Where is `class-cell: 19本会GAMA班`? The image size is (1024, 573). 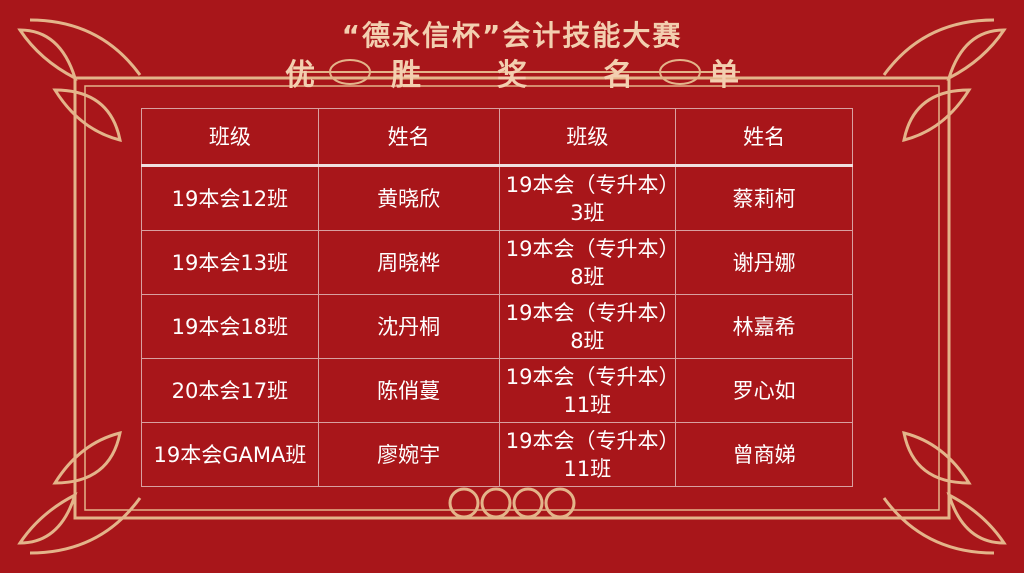 class-cell: 19本会GAMA班 is located at coordinates (230, 454).